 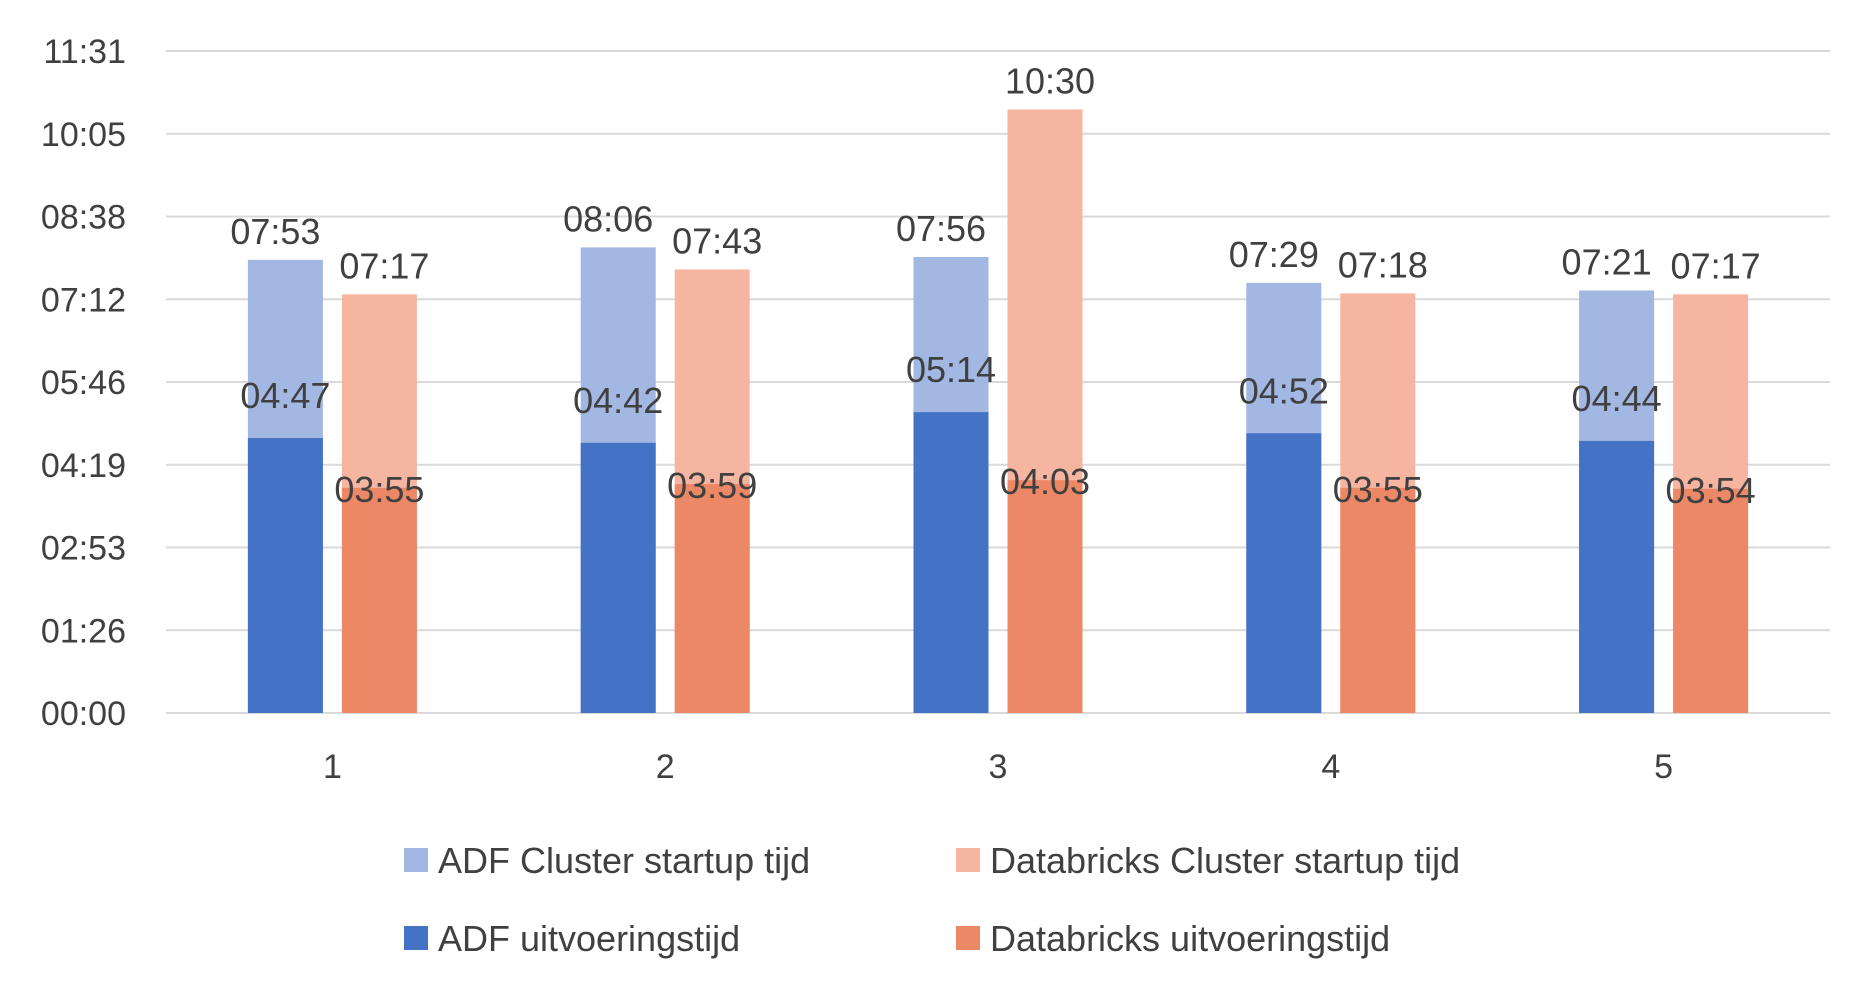 What do you see at coordinates (665, 767) in the screenshot?
I see `x-tick-label: 2` at bounding box center [665, 767].